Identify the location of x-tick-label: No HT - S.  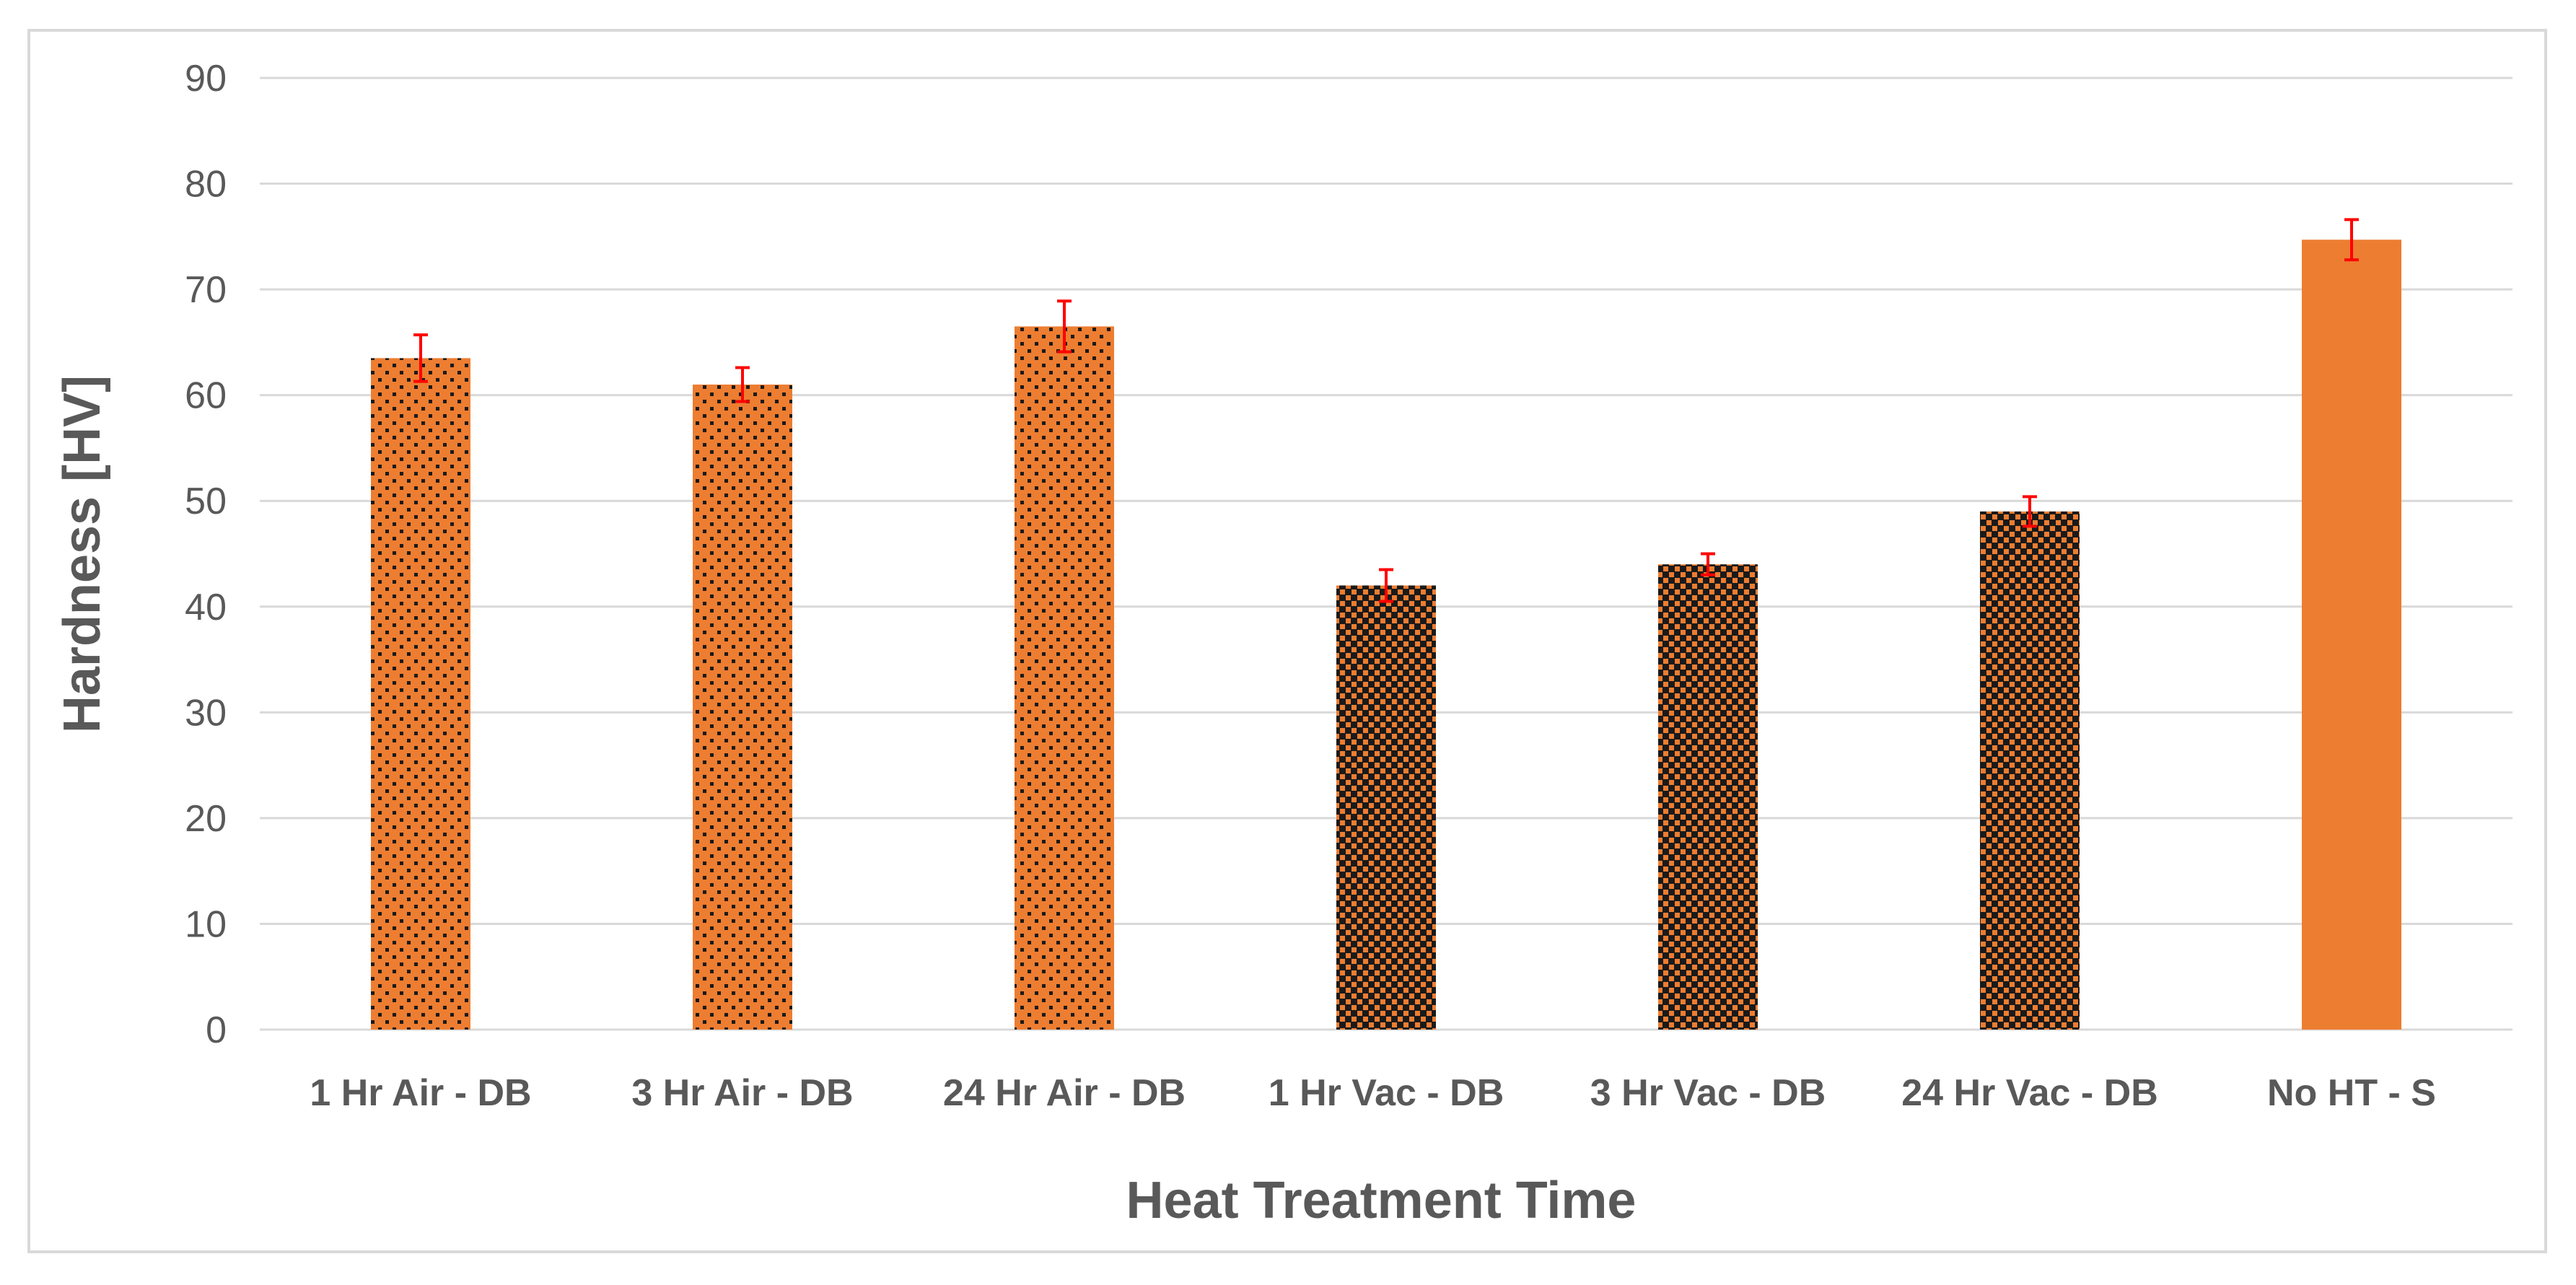
(2351, 1093).